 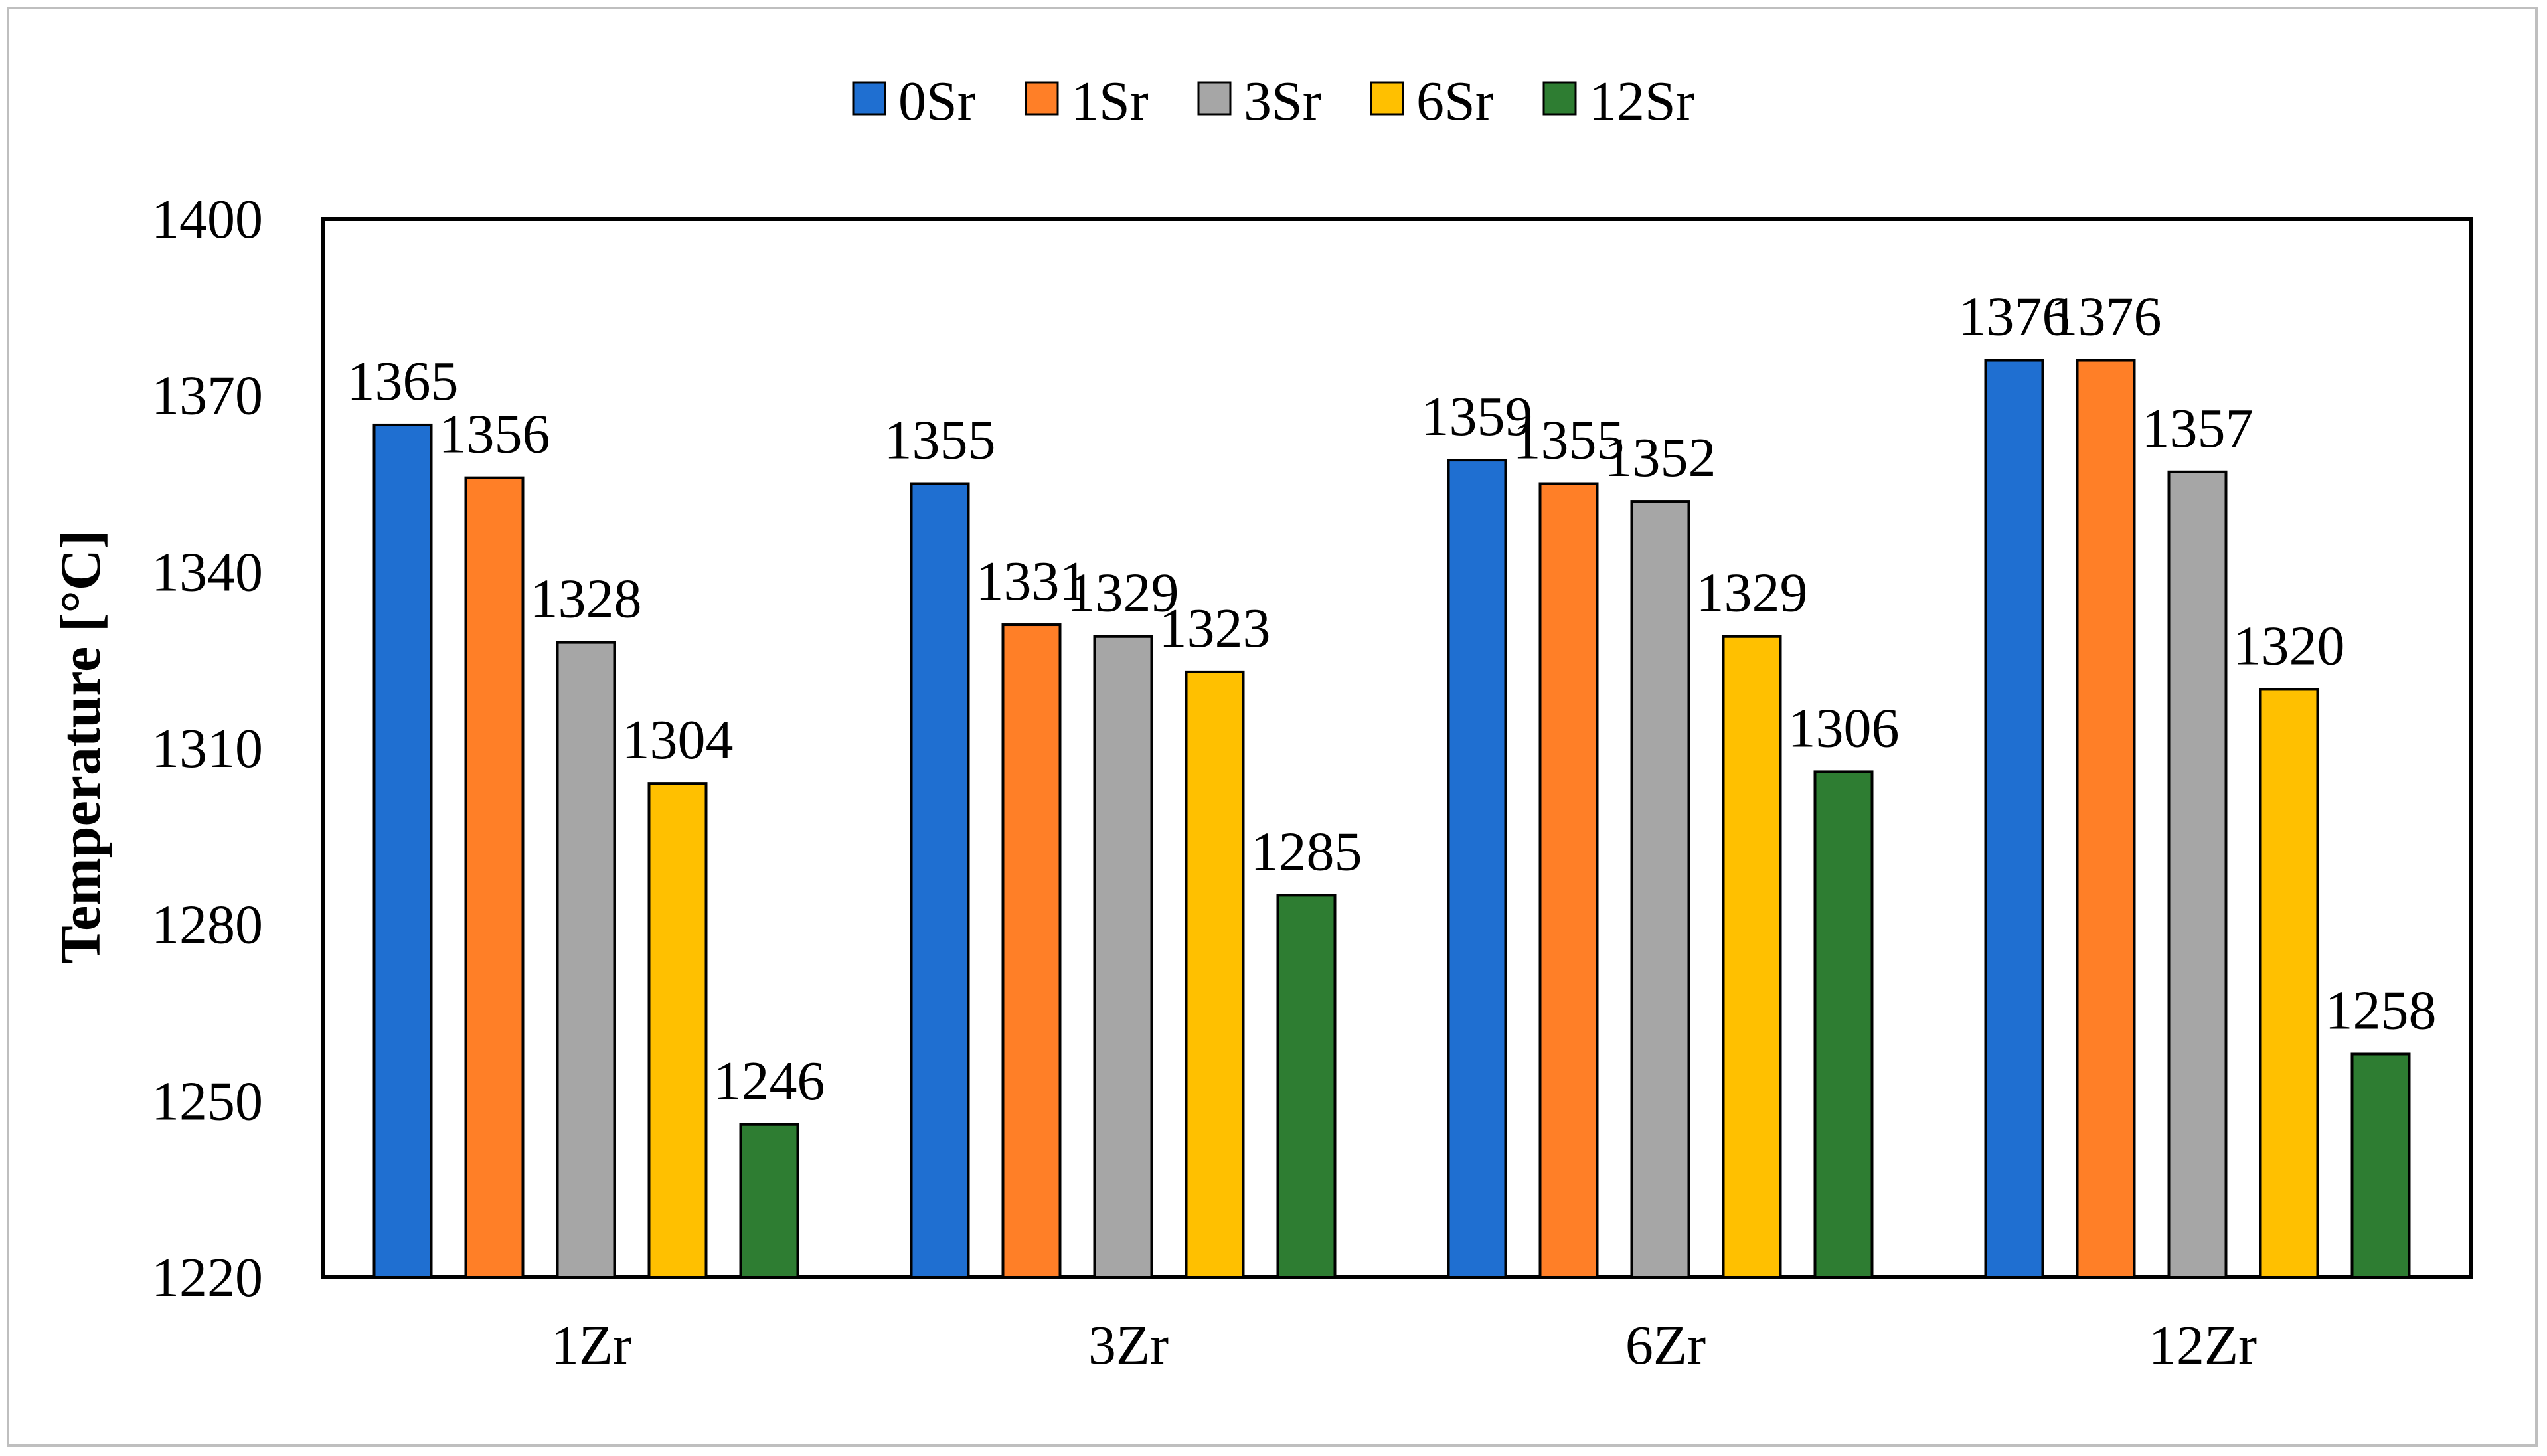 I want to click on legend-label: 6Sr, so click(x=1455, y=101).